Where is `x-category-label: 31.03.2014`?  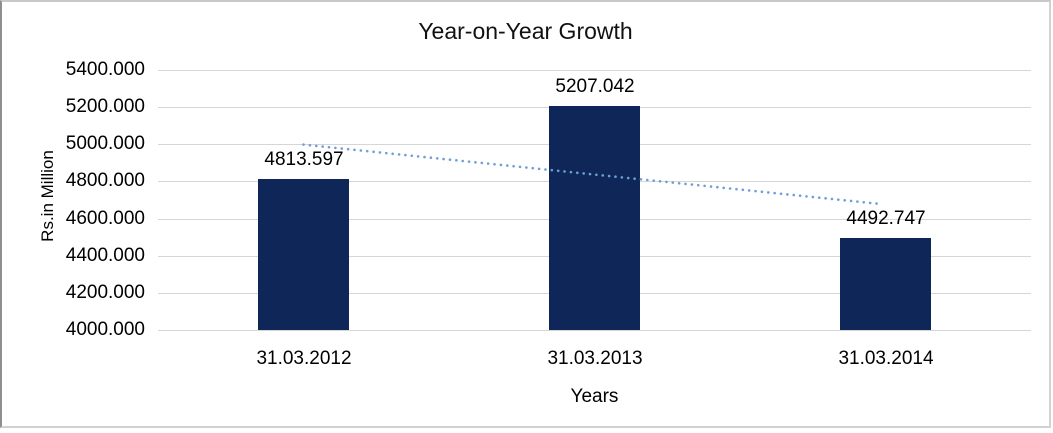
x-category-label: 31.03.2014 is located at coordinates (886, 358).